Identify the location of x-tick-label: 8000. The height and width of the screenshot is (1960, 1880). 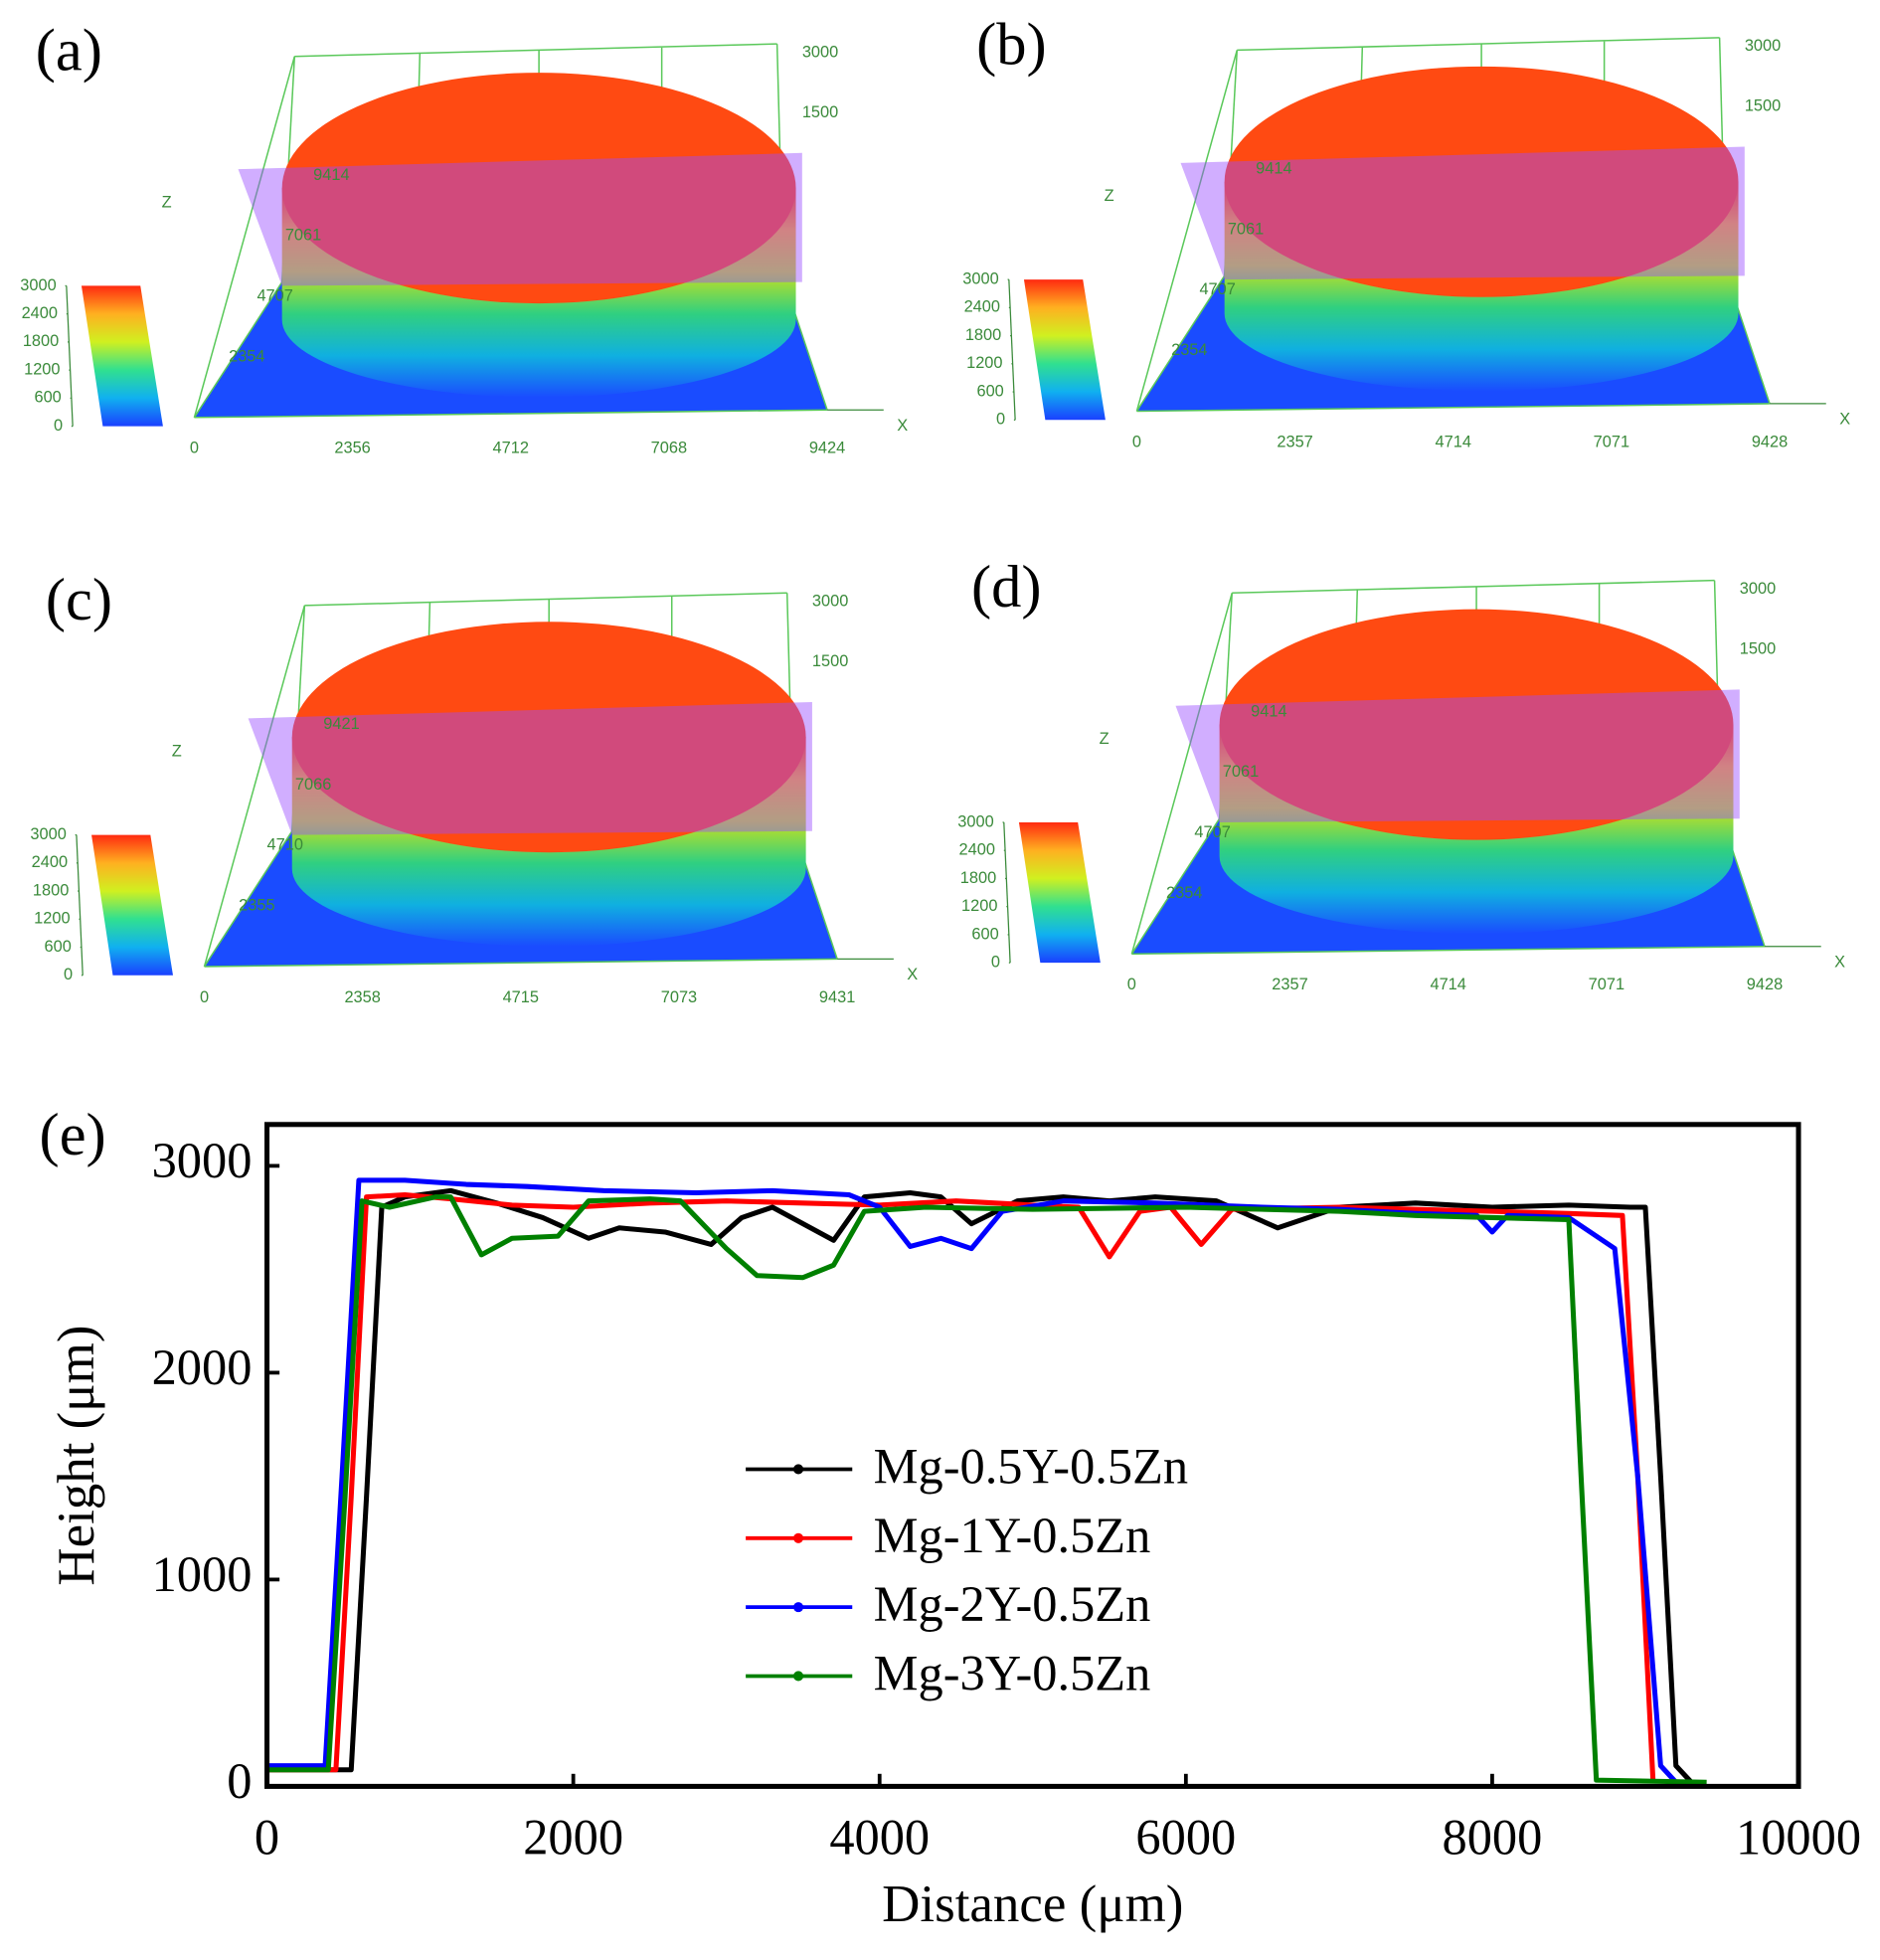
(1493, 1838).